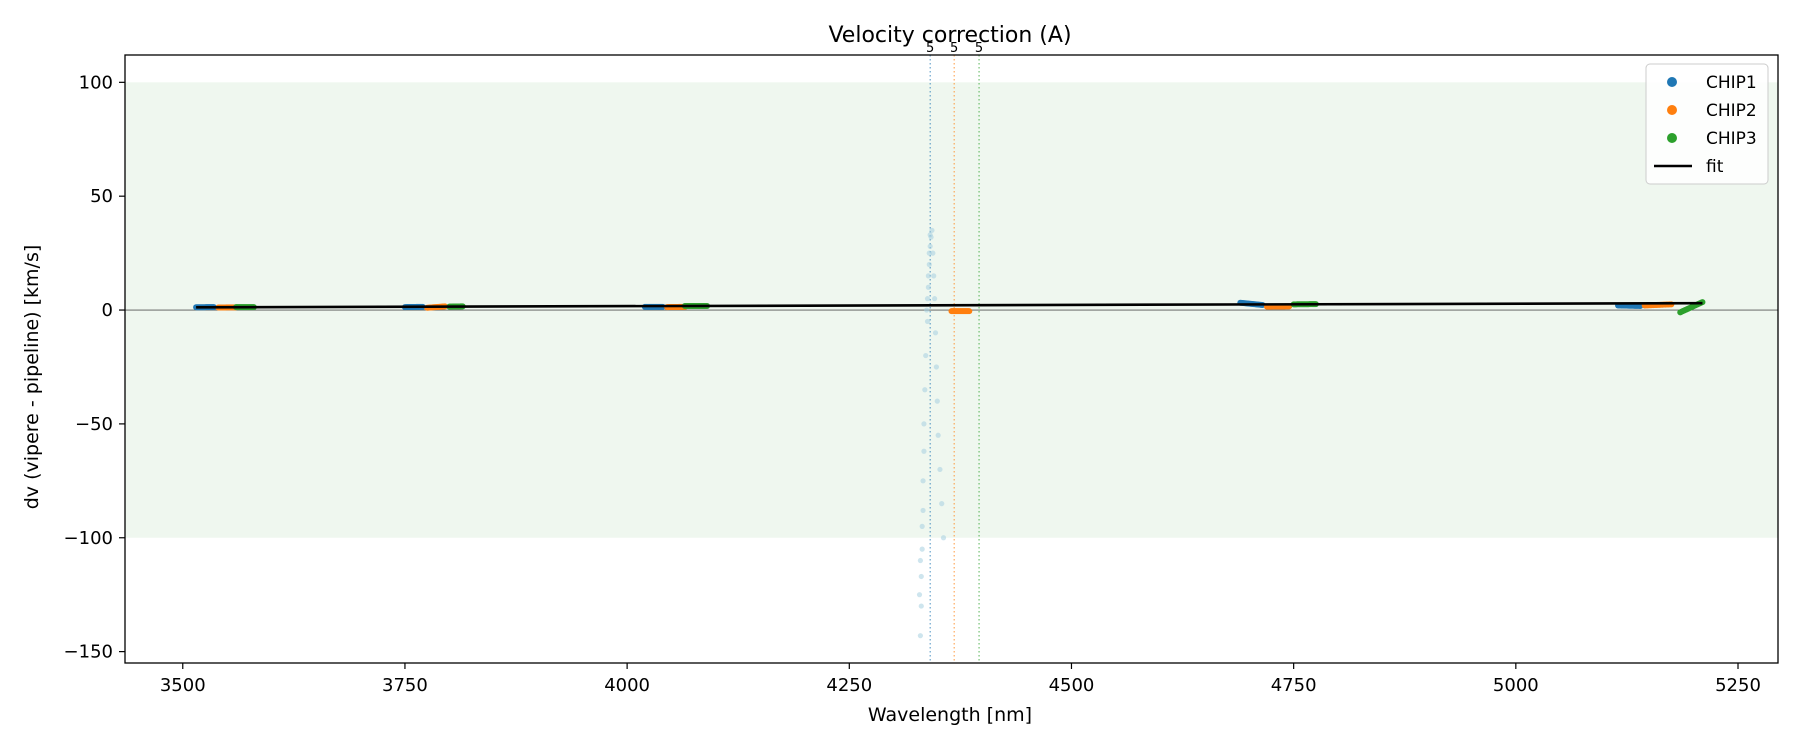 The image size is (1800, 750). What do you see at coordinates (954, 48) in the screenshot?
I see `marker-label-2: 5` at bounding box center [954, 48].